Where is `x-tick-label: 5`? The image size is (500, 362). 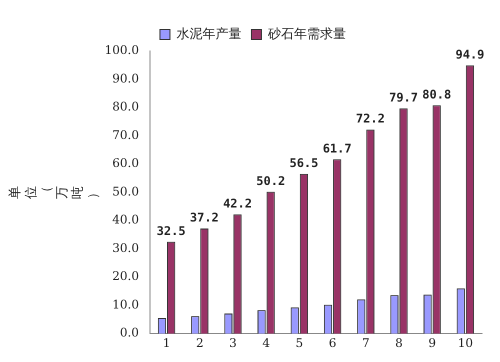
x-tick-label: 5 is located at coordinates (300, 343).